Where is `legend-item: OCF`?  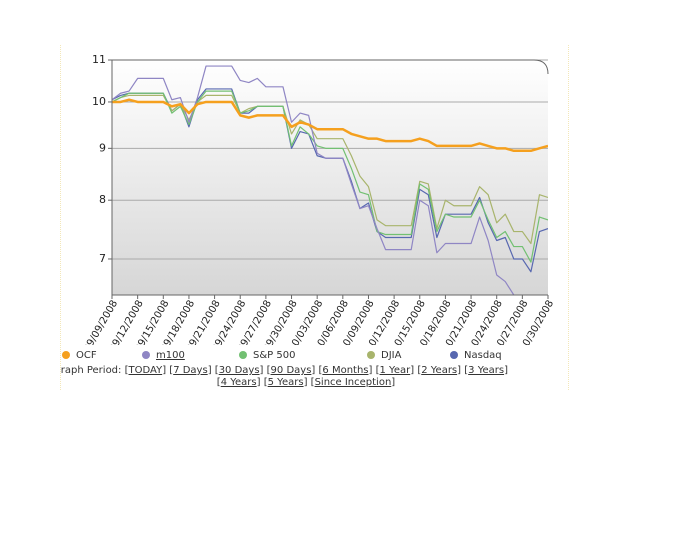 legend-item: OCF is located at coordinates (79, 355).